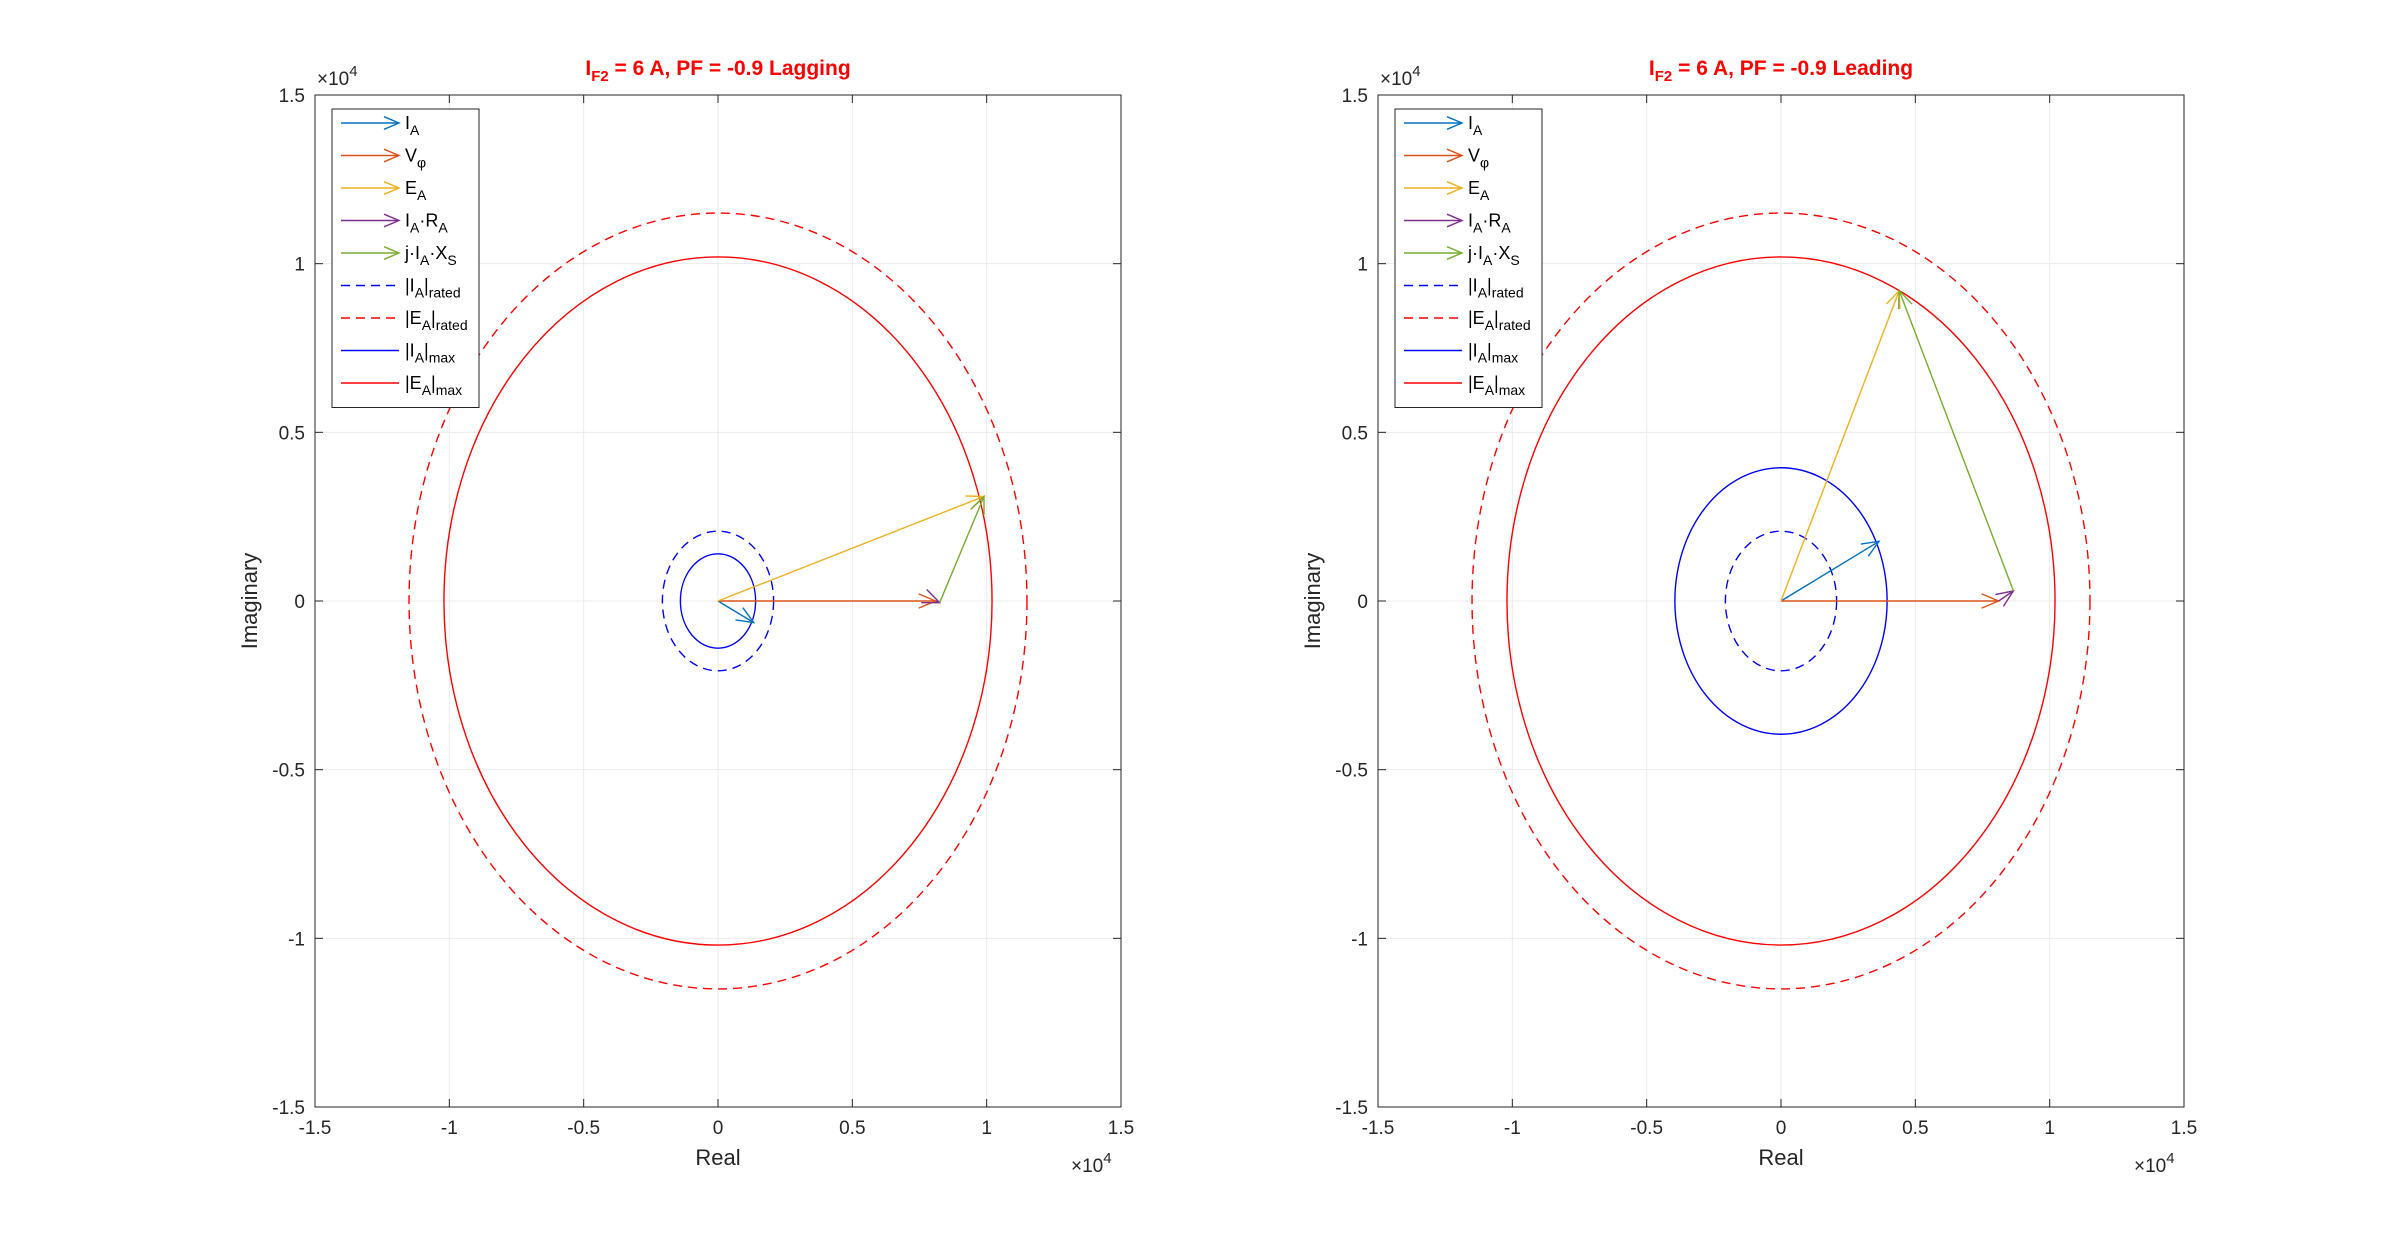 The image size is (2400, 1243). I want to click on y-tick-label: 1, so click(1362, 265).